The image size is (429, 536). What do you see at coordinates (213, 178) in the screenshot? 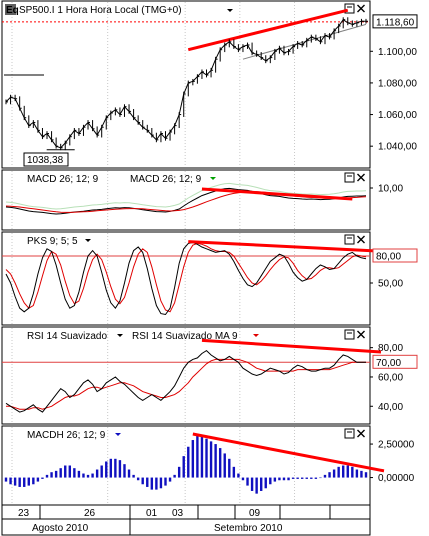
I see `macd-dropdown-arrow-icon` at bounding box center [213, 178].